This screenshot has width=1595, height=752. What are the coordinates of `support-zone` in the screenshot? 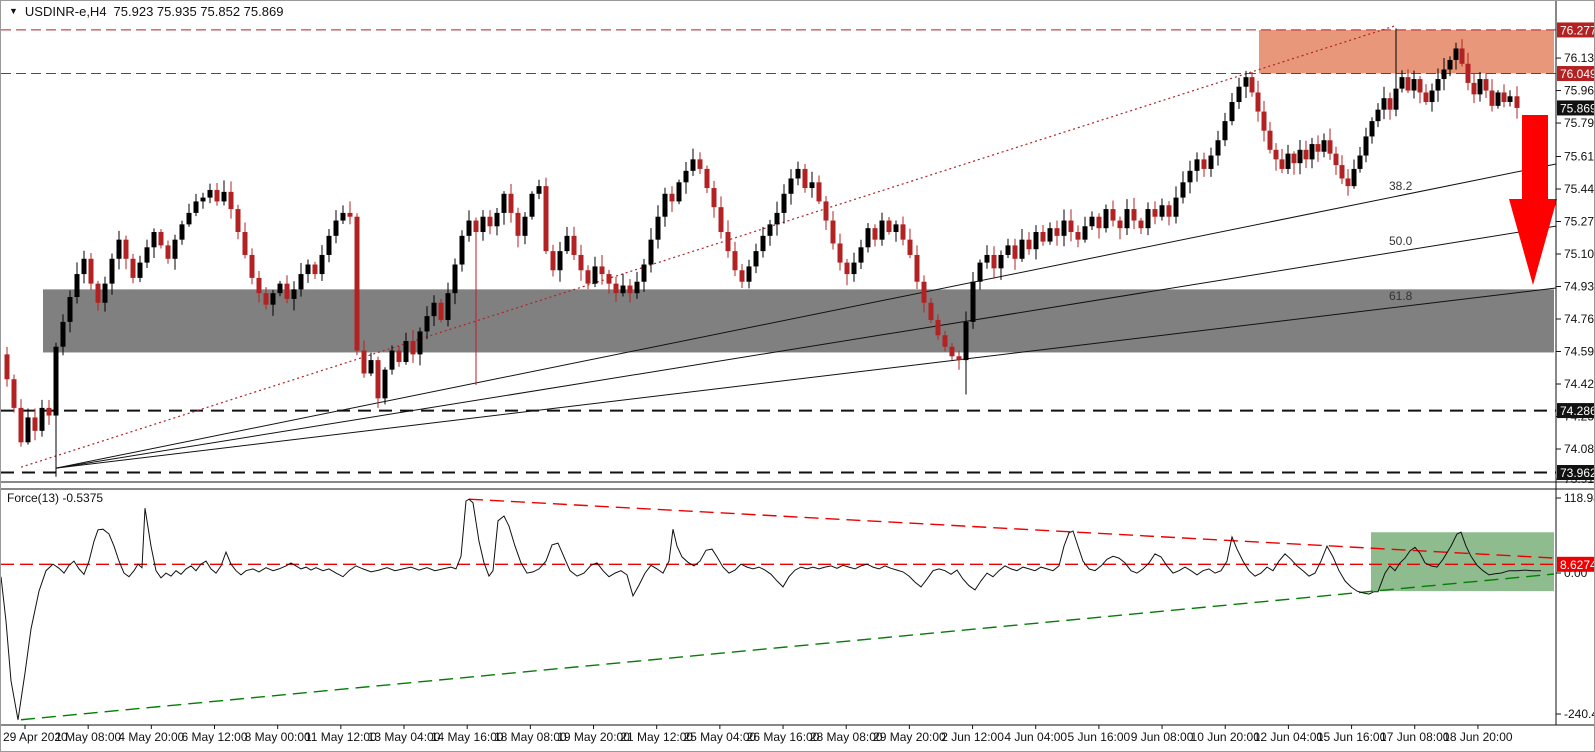 It's located at (798, 321).